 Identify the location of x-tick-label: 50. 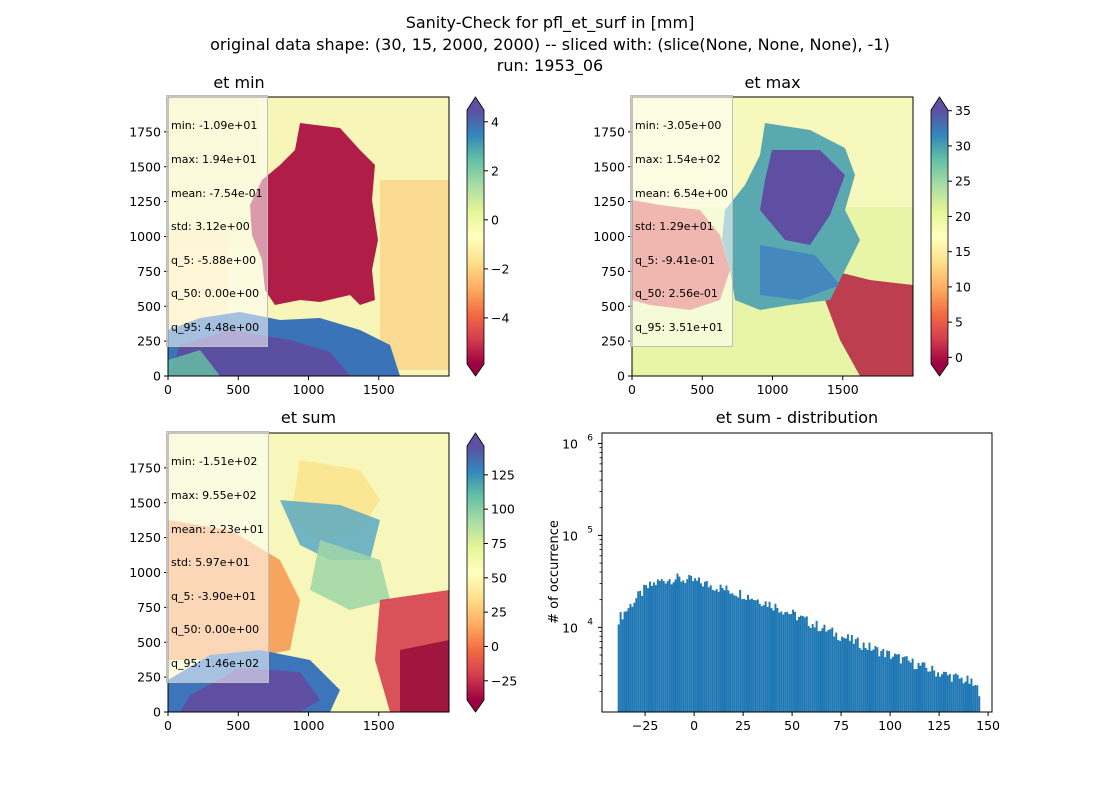
(792, 725).